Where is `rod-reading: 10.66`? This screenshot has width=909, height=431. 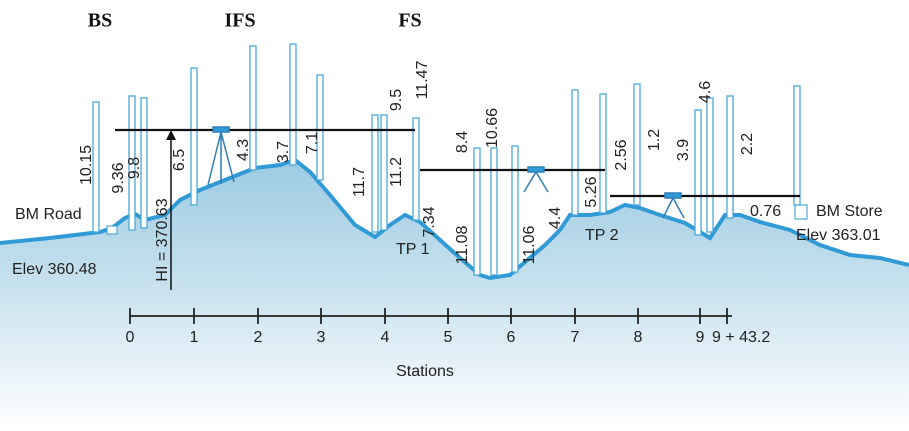 rod-reading: 10.66 is located at coordinates (492, 128).